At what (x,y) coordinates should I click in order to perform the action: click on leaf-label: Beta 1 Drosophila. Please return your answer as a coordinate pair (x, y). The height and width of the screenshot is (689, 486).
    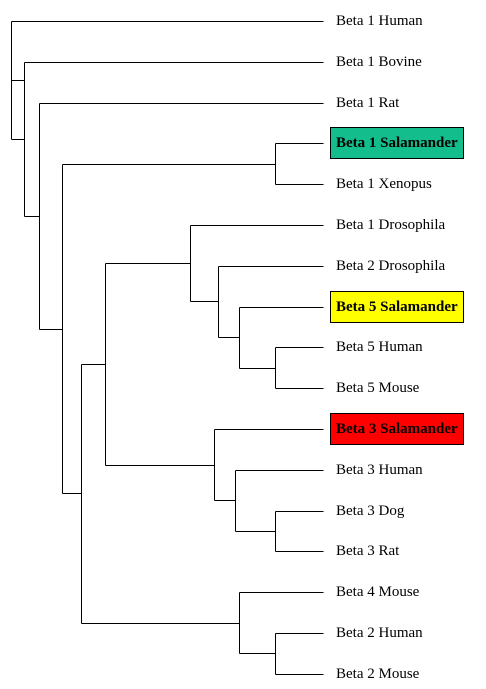
    Looking at the image, I should click on (391, 225).